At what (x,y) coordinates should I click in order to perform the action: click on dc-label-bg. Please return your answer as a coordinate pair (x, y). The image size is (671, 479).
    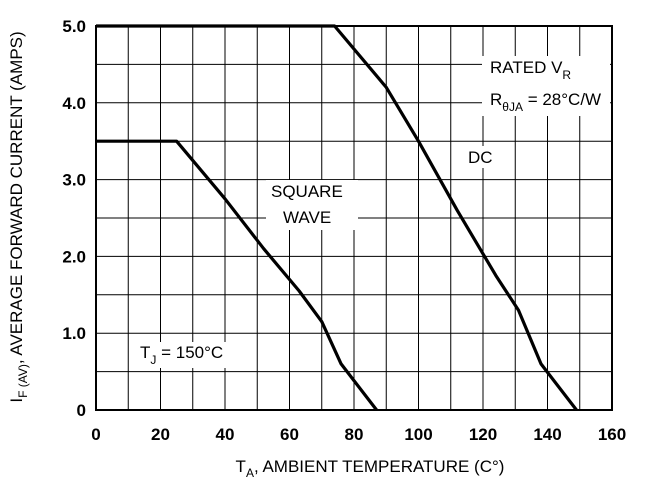
    Looking at the image, I should click on (481, 157).